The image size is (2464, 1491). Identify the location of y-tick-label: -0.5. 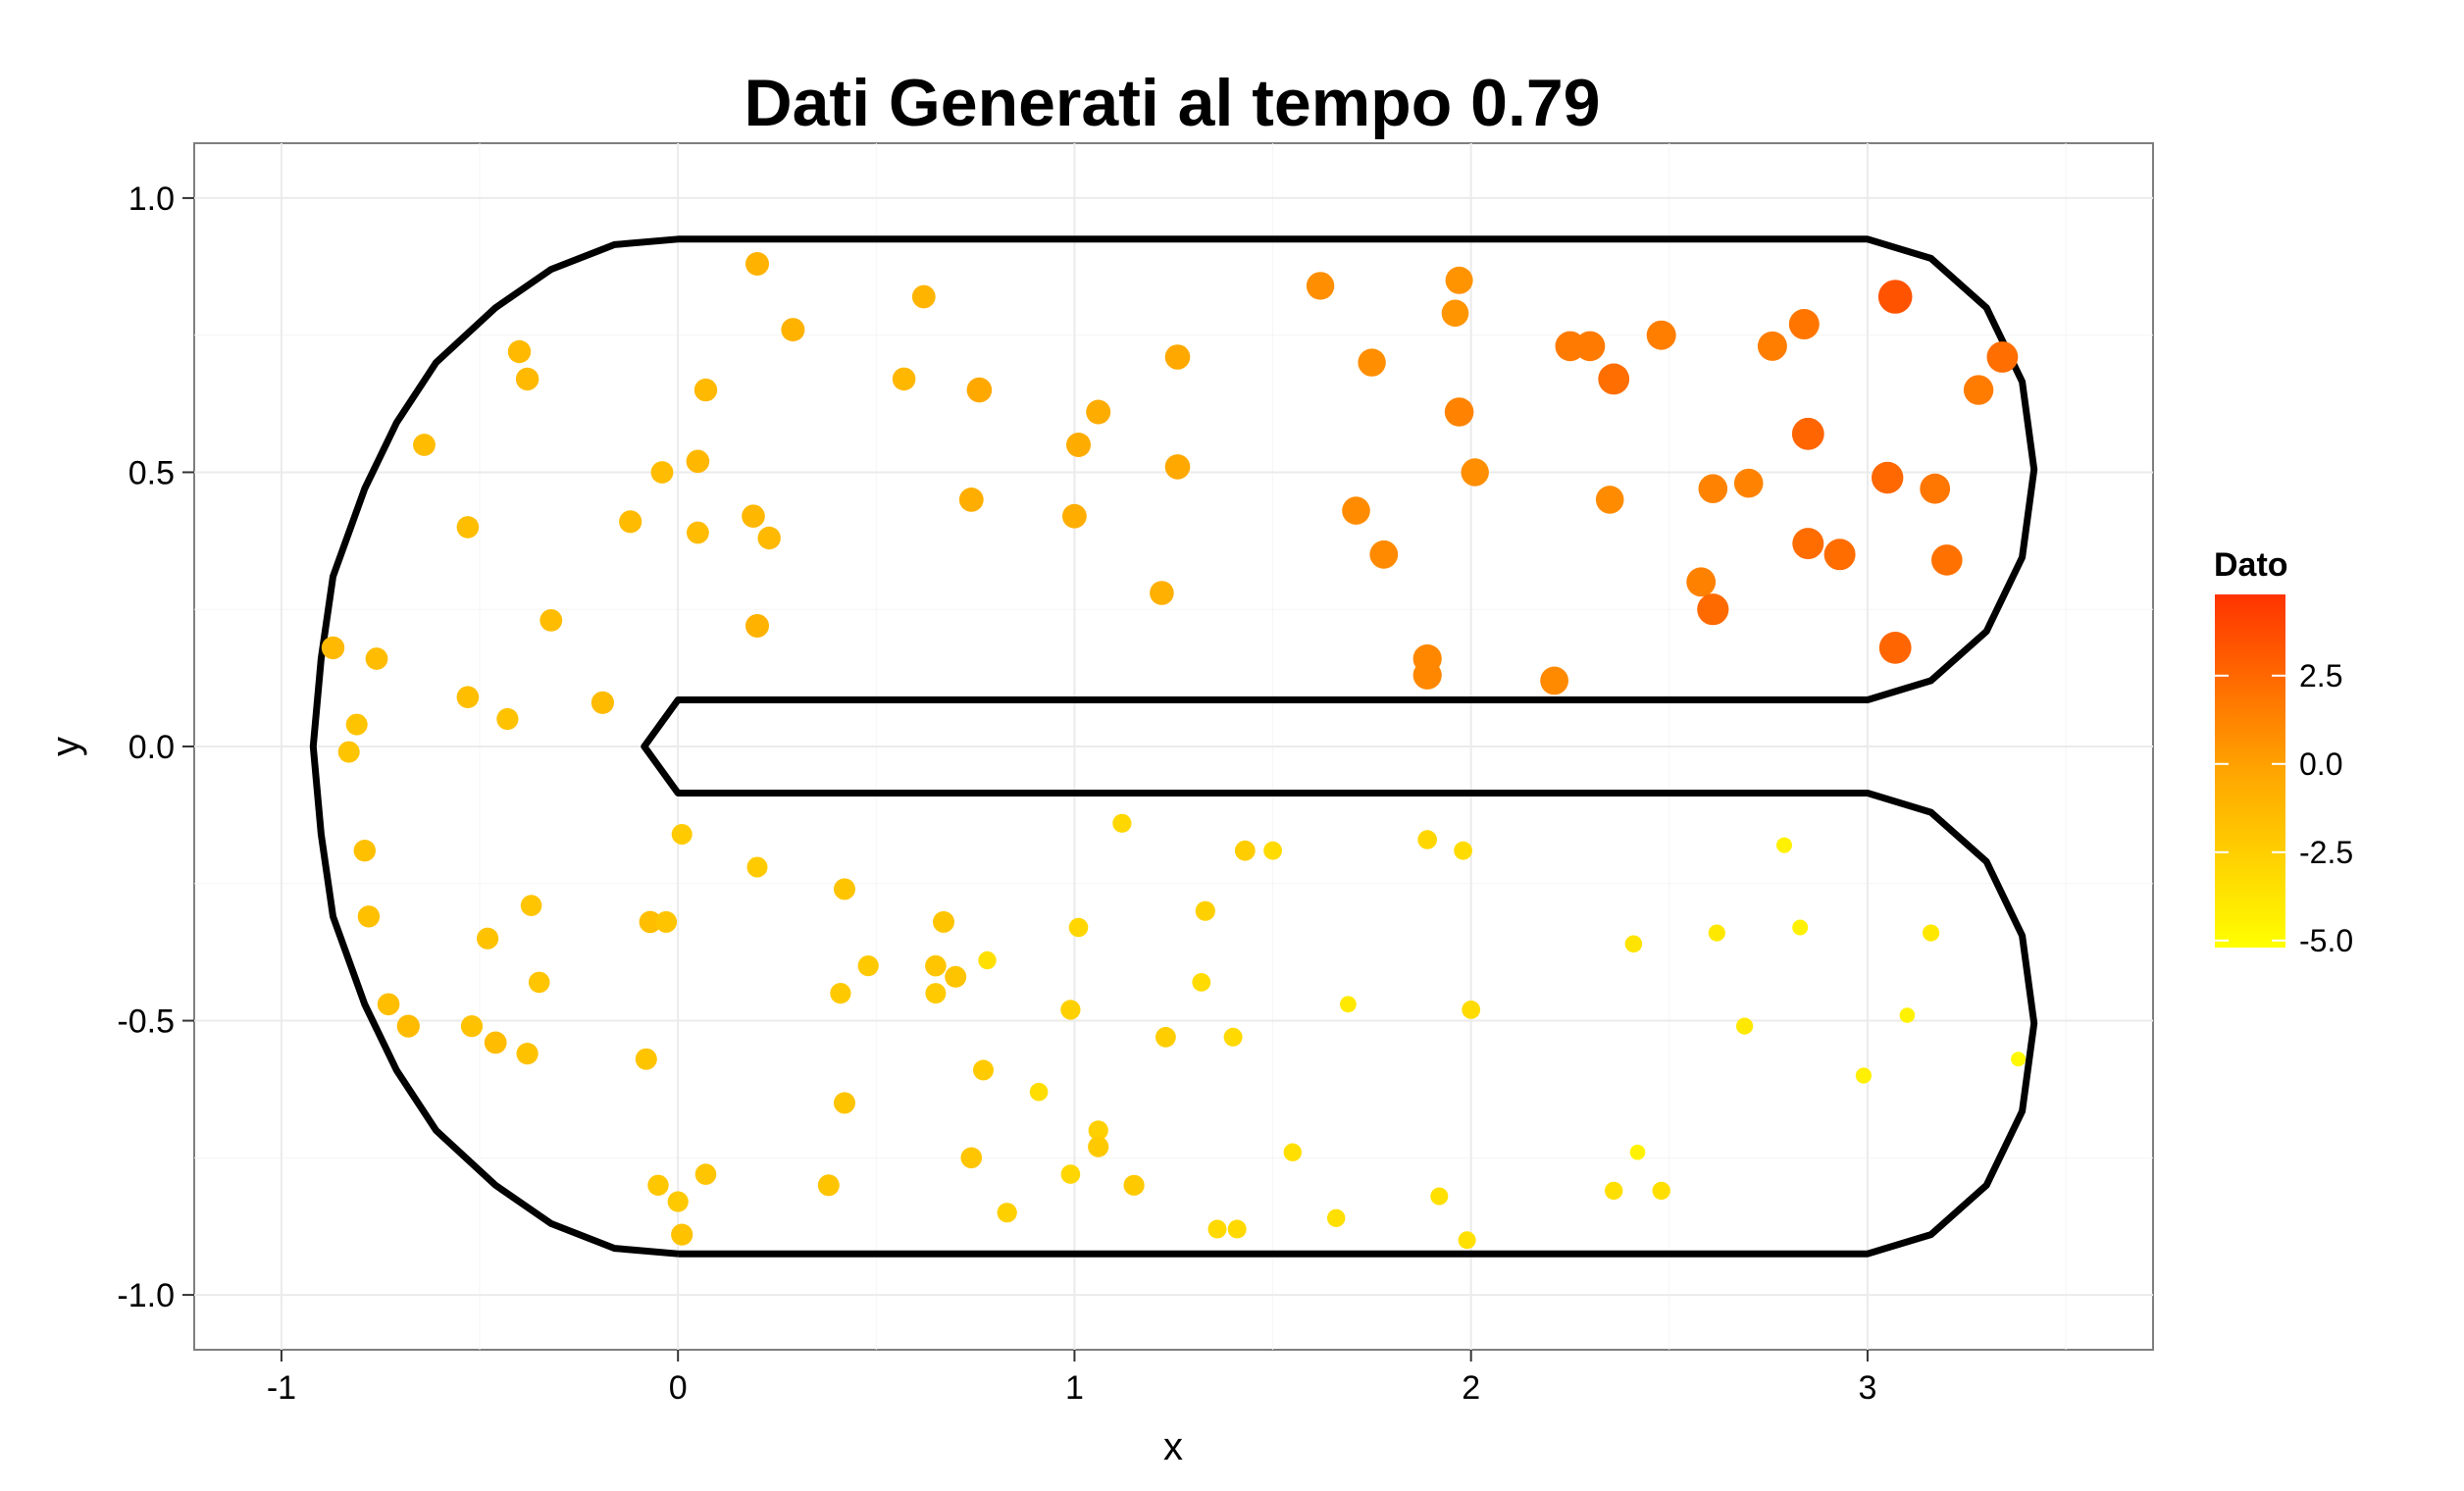
(146, 1022).